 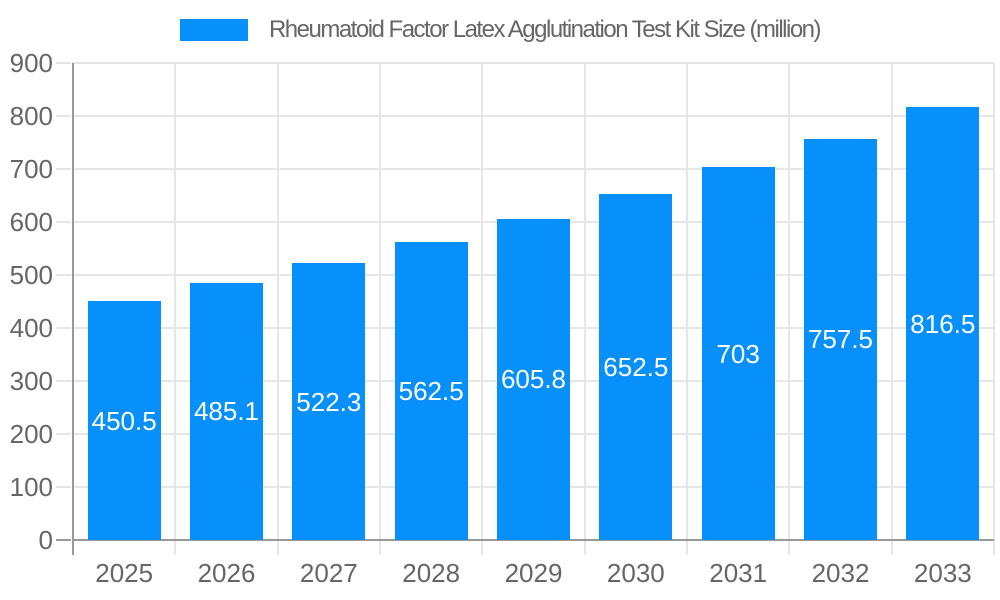 I want to click on x-axis-label: 2029, so click(x=533, y=573).